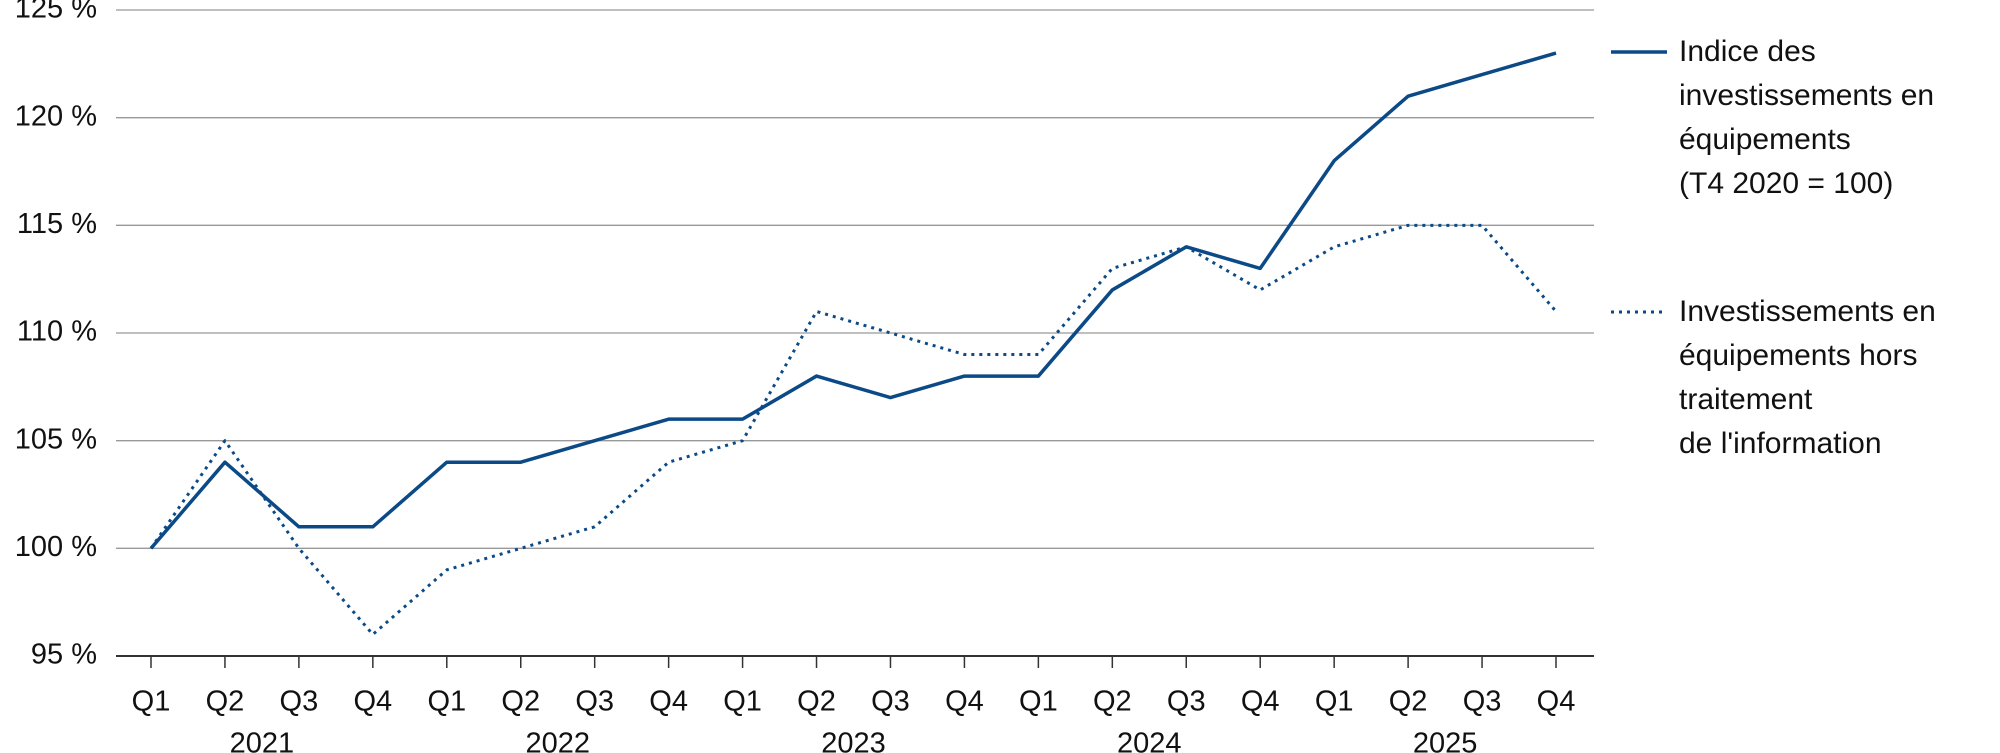 The width and height of the screenshot is (2000, 753). What do you see at coordinates (1445, 740) in the screenshot?
I see `year-label: 2025` at bounding box center [1445, 740].